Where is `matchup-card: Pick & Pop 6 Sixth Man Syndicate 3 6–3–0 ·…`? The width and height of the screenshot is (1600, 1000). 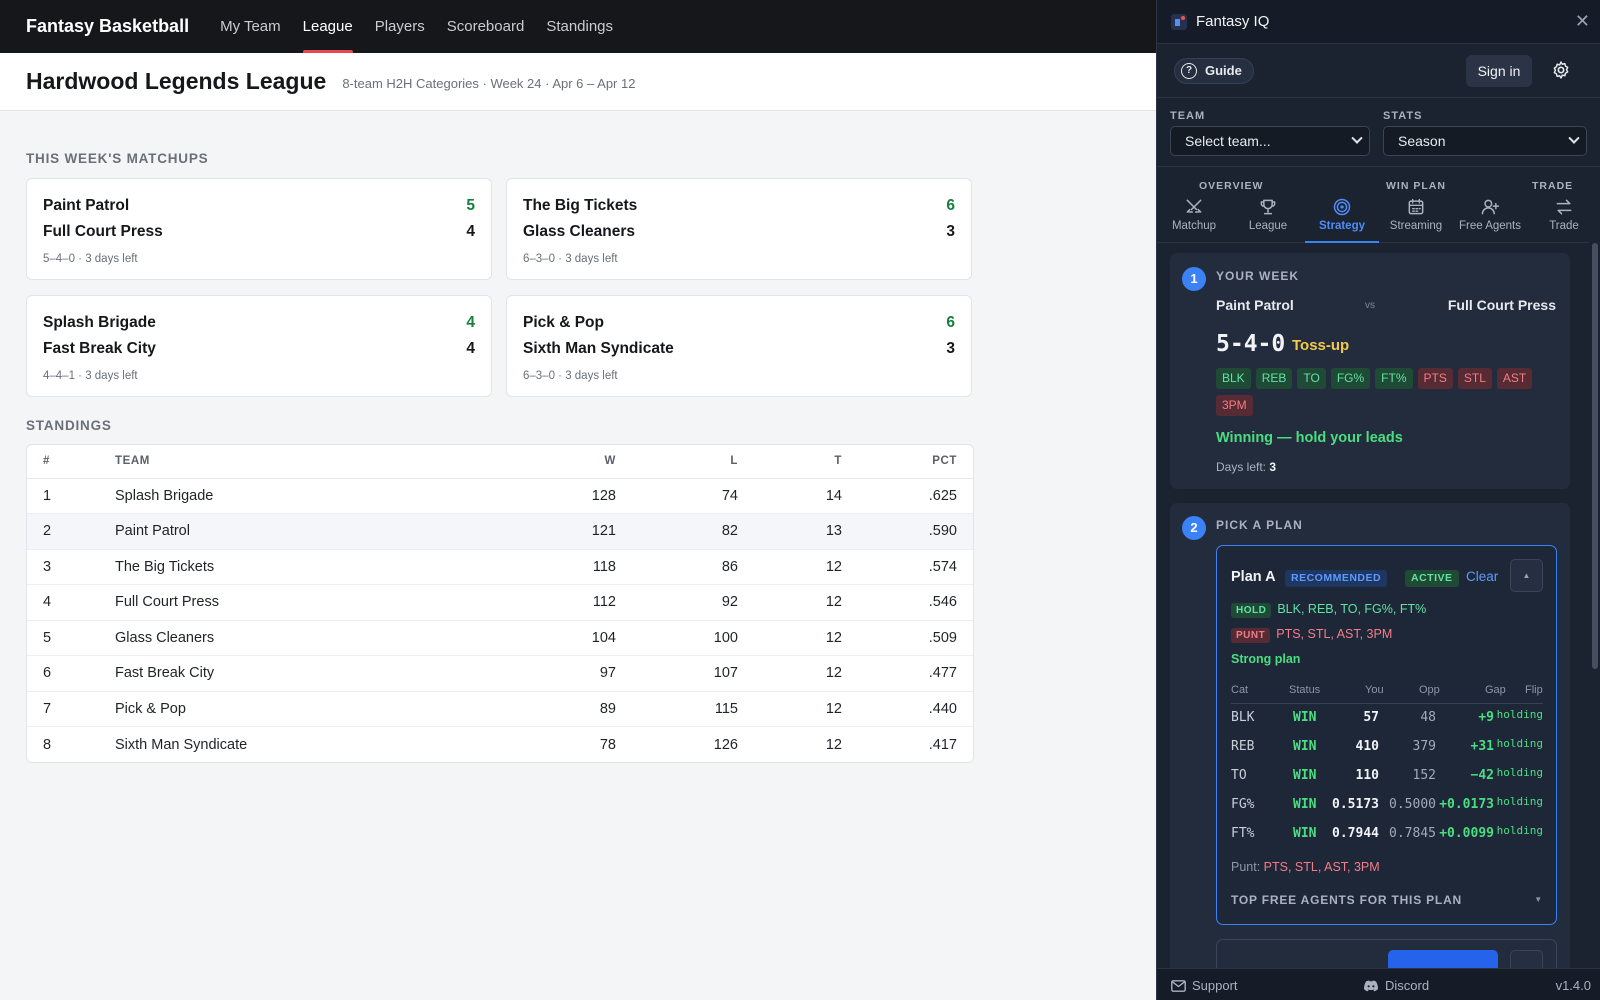
matchup-card: Pick & Pop 6 Sixth Man Syndicate 3 6–3–0 ·… is located at coordinates (739, 346).